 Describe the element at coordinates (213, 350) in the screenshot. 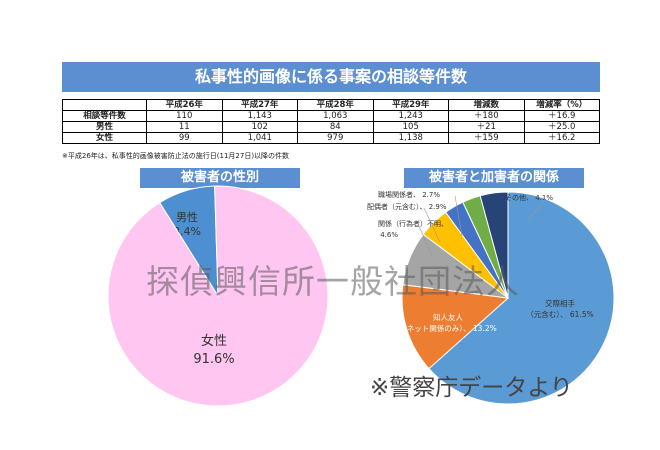

I see `slice-label: 女性 91.6%` at that location.